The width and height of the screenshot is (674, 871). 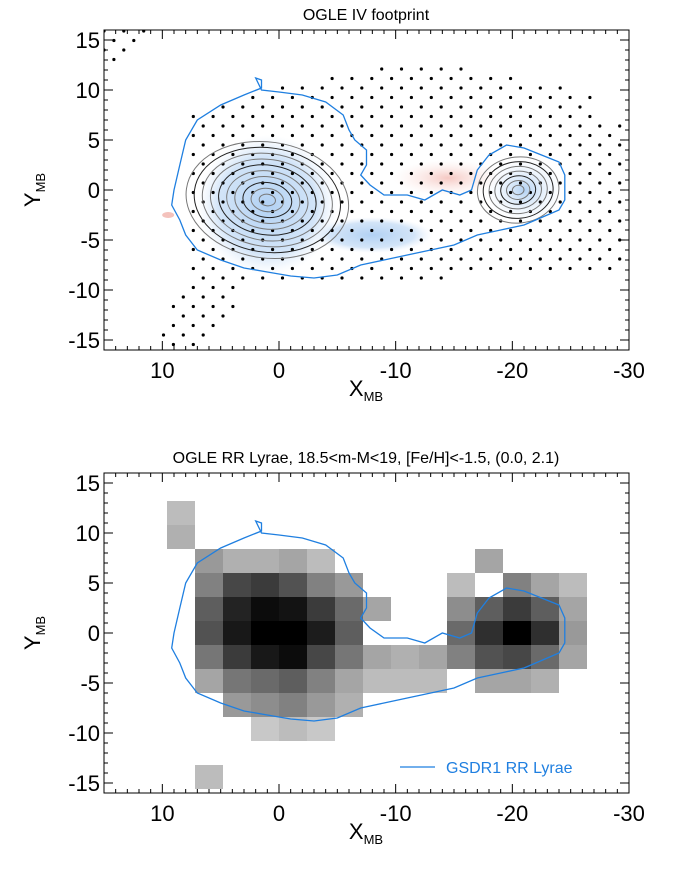 I want to click on x-tick-label: 10, so click(x=162, y=370).